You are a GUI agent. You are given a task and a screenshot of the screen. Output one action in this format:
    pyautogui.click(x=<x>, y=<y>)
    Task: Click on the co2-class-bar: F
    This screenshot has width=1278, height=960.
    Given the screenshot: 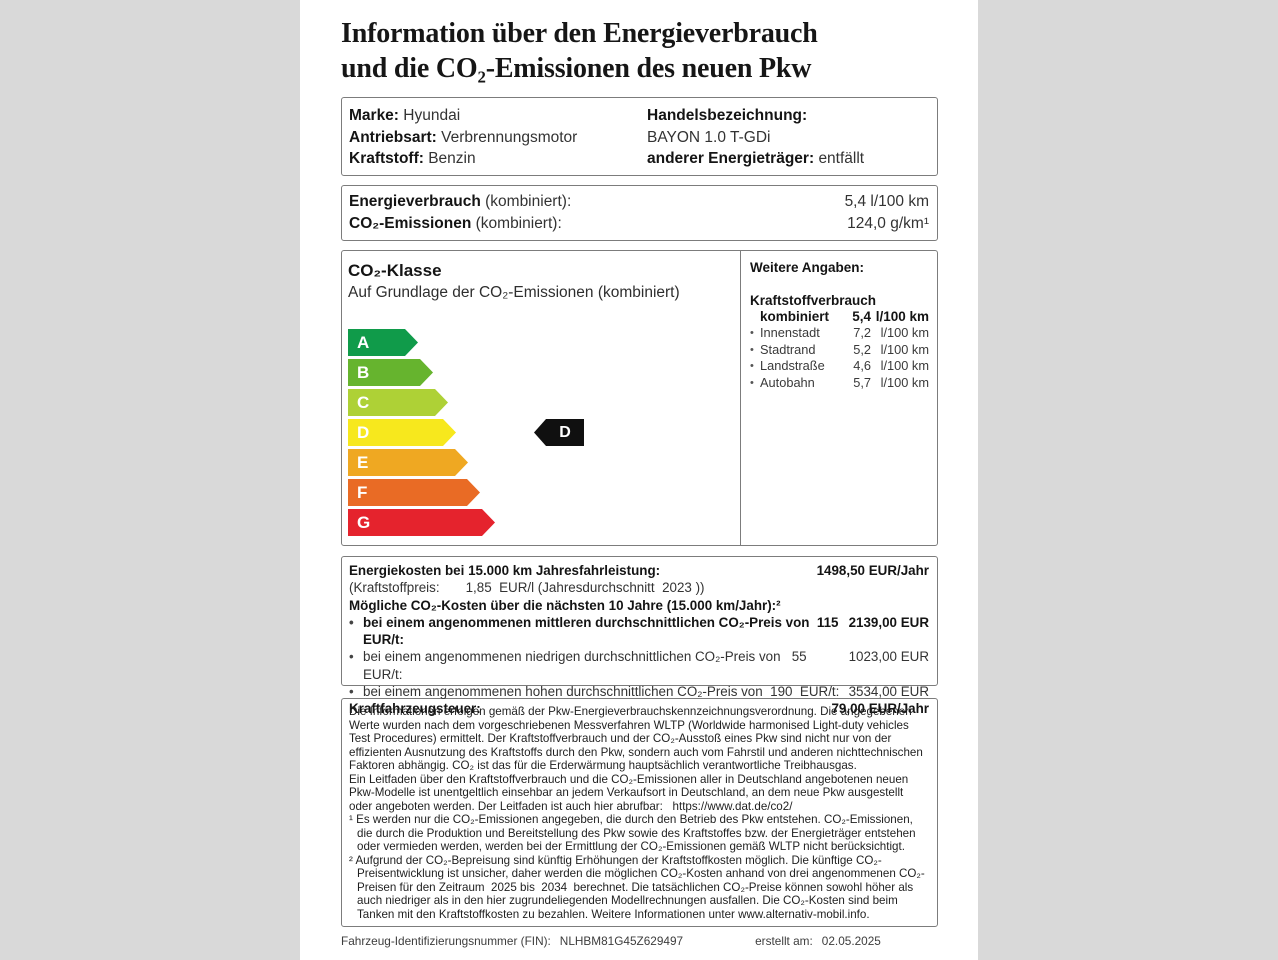 What is the action you would take?
    pyautogui.click(x=414, y=492)
    